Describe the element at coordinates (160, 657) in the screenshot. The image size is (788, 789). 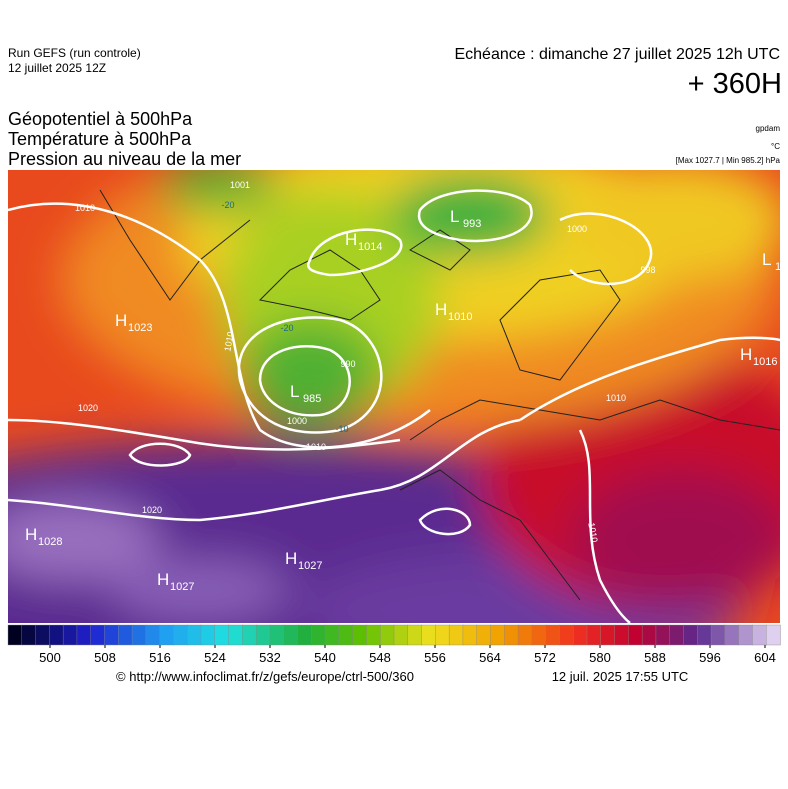
I see `scale-label: 516` at that location.